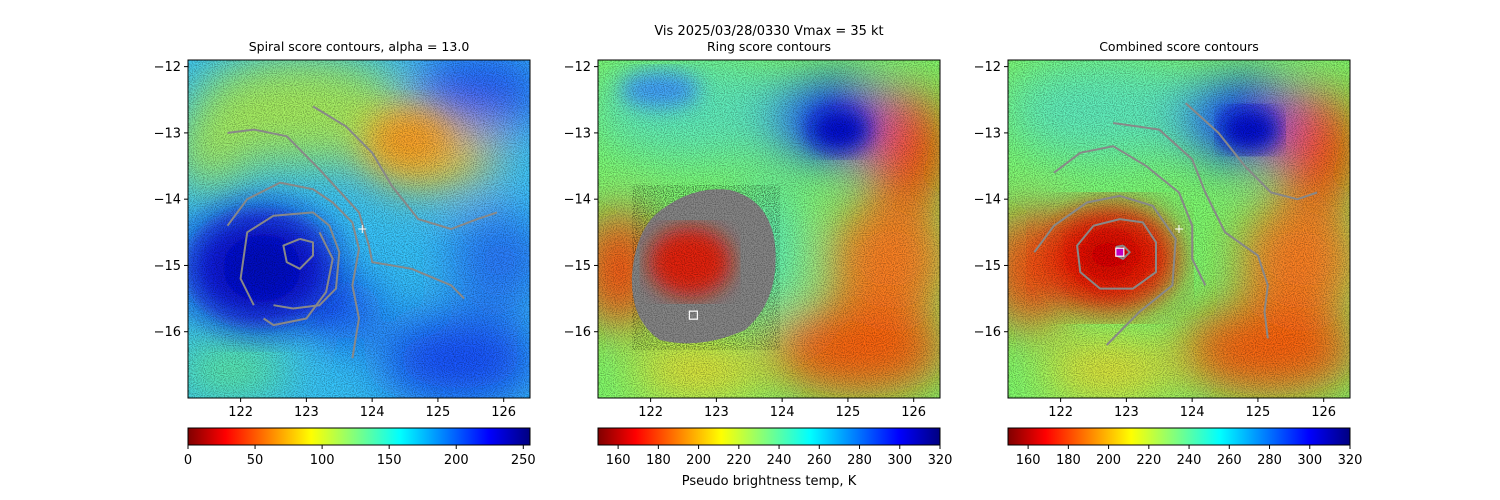 The image size is (1500, 500). I want to click on panel-title: Ring score contours, so click(769, 46).